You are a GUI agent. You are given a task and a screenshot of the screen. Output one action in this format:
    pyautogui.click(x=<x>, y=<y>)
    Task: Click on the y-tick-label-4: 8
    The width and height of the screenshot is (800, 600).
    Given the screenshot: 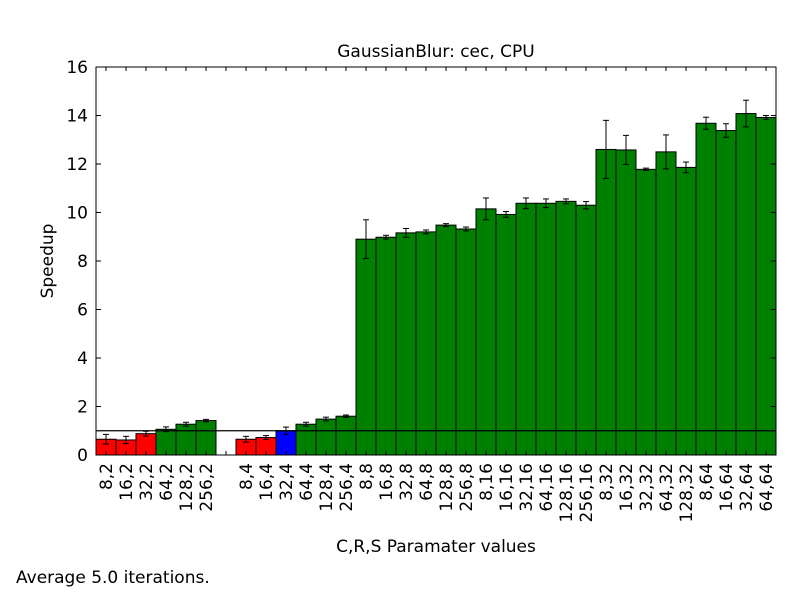 What is the action you would take?
    pyautogui.click(x=82, y=262)
    